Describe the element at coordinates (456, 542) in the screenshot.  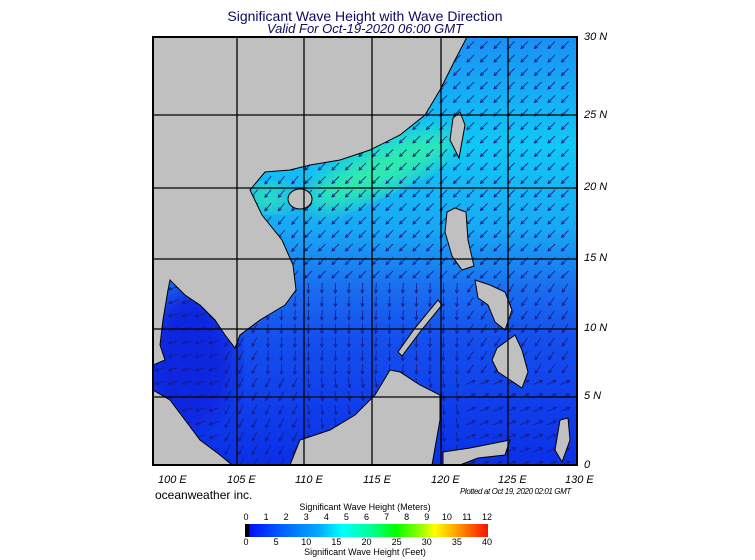
I see `colorbar-tick-feet: 35` at that location.